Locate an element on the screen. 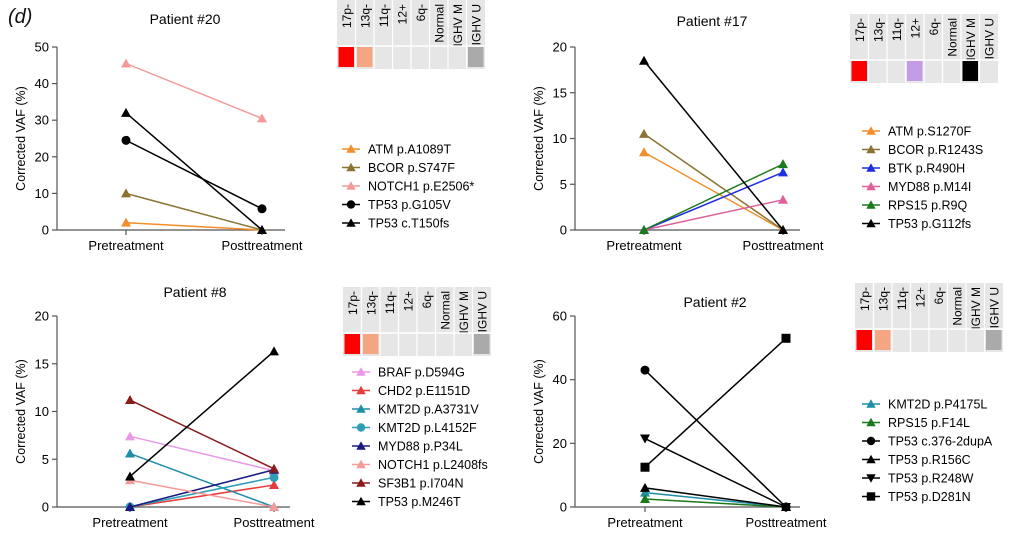  legend-item: TP53 c.T150fs is located at coordinates (395, 224).